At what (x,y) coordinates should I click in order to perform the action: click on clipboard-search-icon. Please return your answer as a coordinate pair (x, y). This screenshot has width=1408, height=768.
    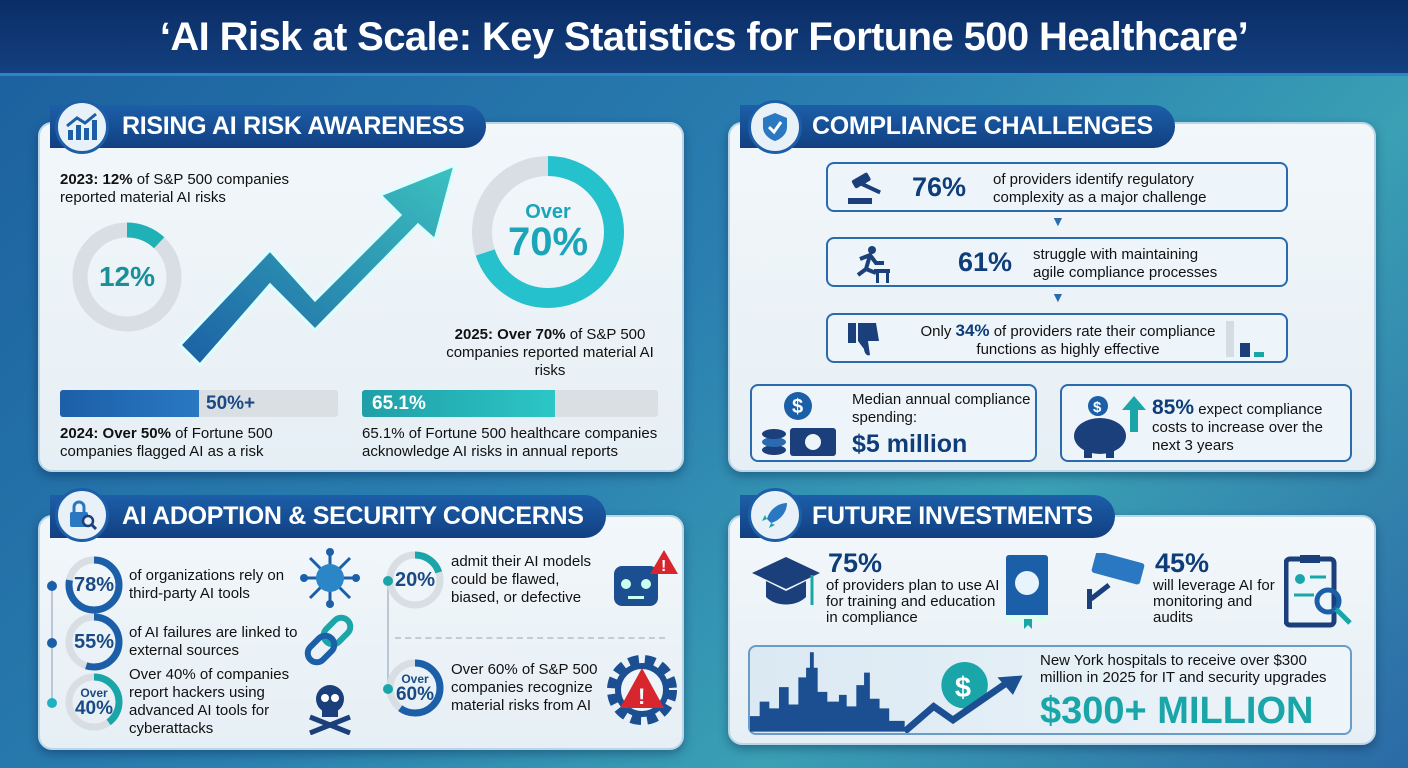
    Looking at the image, I should click on (1318, 591).